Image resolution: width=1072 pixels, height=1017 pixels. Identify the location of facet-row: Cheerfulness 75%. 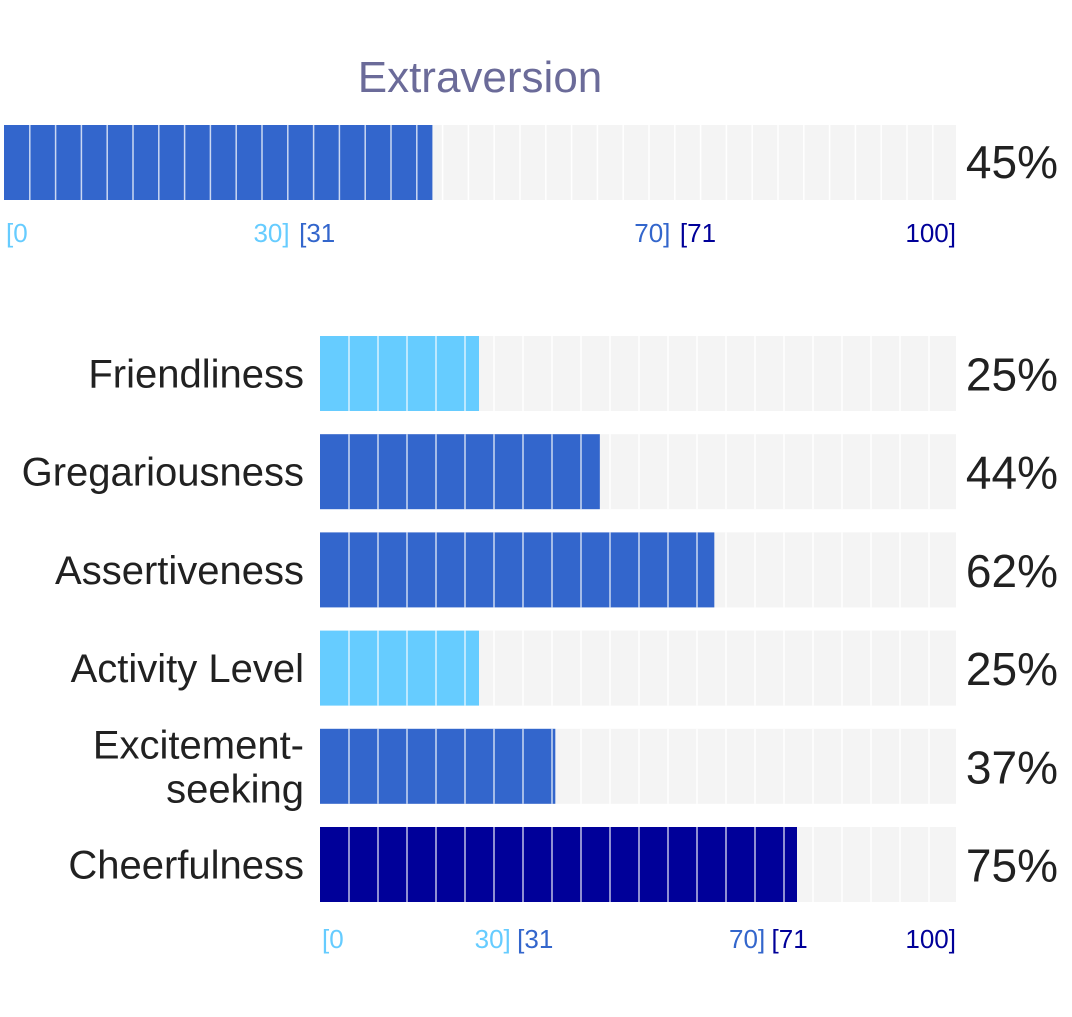
(563, 864).